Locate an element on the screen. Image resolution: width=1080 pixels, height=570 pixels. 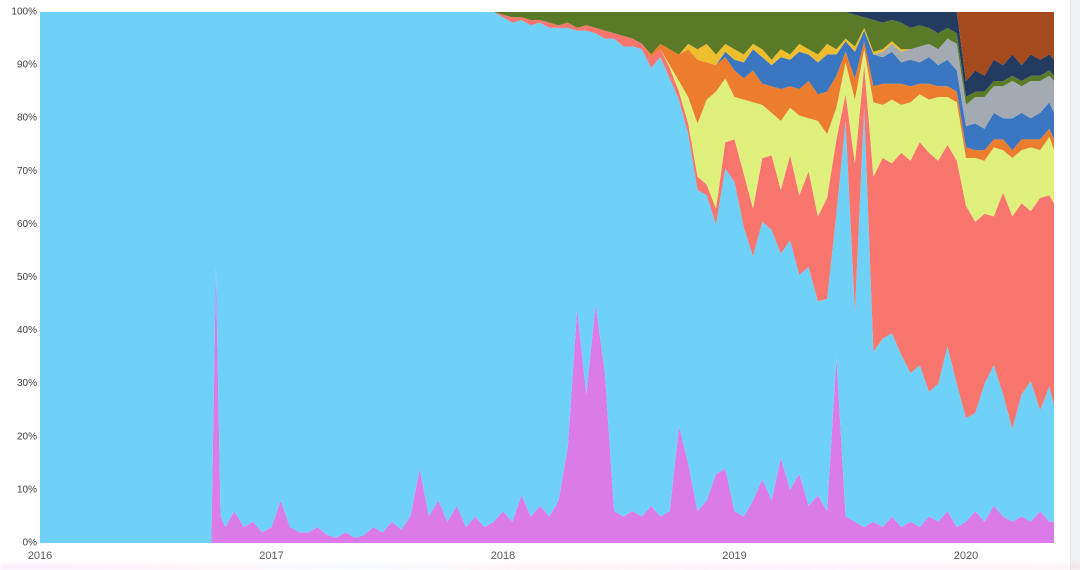
y-axis-tick-30: 30% is located at coordinates (27, 383).